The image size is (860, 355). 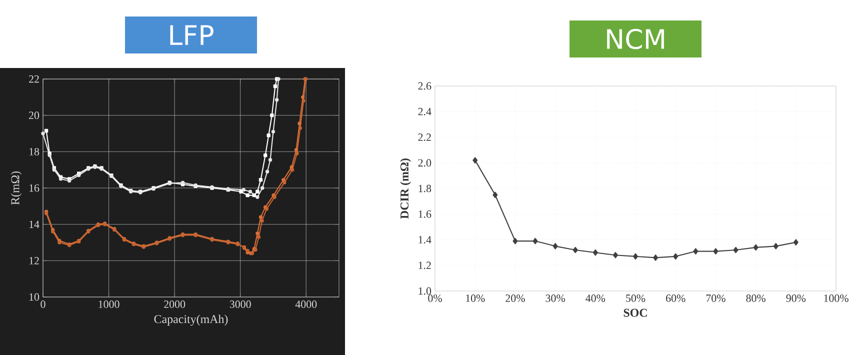 What do you see at coordinates (34, 79) in the screenshot?
I see `y-tick-label: 22` at bounding box center [34, 79].